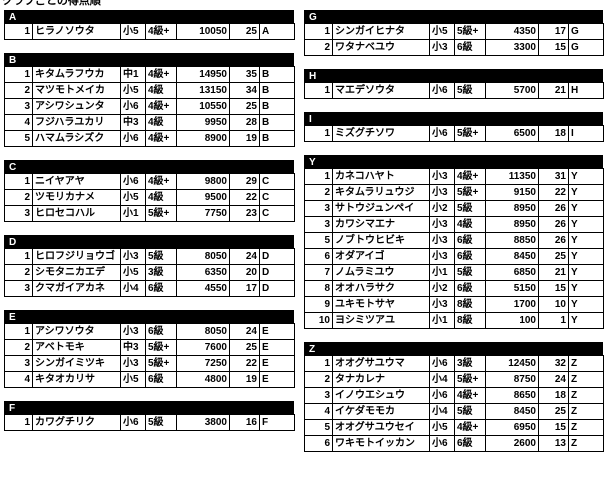 This screenshot has height=499, width=607. Describe the element at coordinates (149, 138) in the screenshot. I see `table-row: 5 ハマムラシズク 小6 4級+ 8900 19 B` at that location.